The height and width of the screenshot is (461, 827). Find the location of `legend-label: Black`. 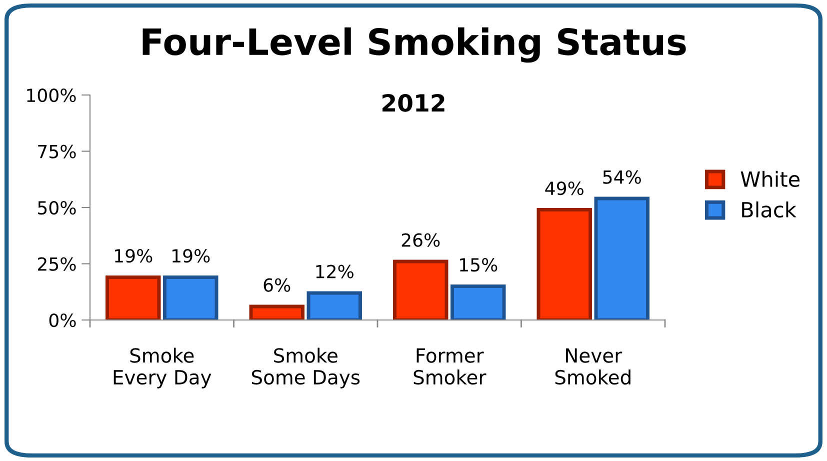

legend-label: Black is located at coordinates (769, 209).